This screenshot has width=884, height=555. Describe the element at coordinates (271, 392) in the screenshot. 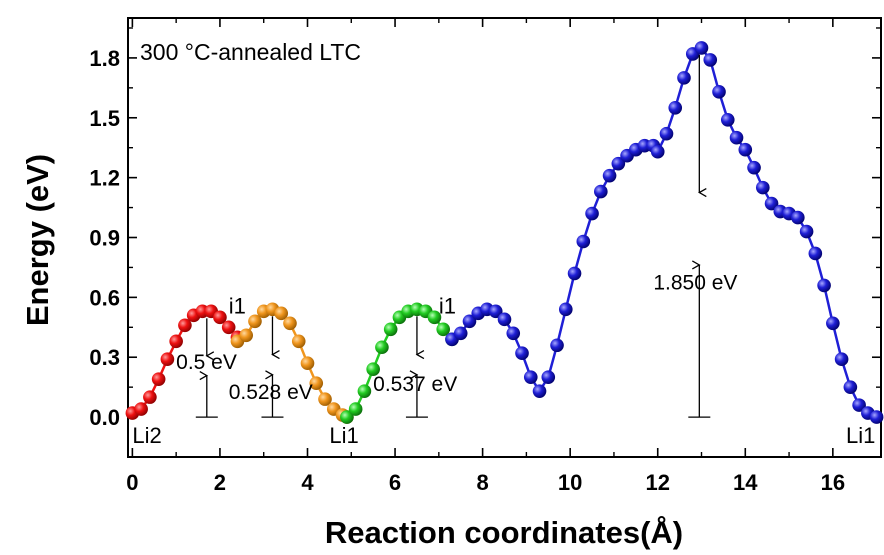

I see `annotation-label: 0.528 eV` at that location.